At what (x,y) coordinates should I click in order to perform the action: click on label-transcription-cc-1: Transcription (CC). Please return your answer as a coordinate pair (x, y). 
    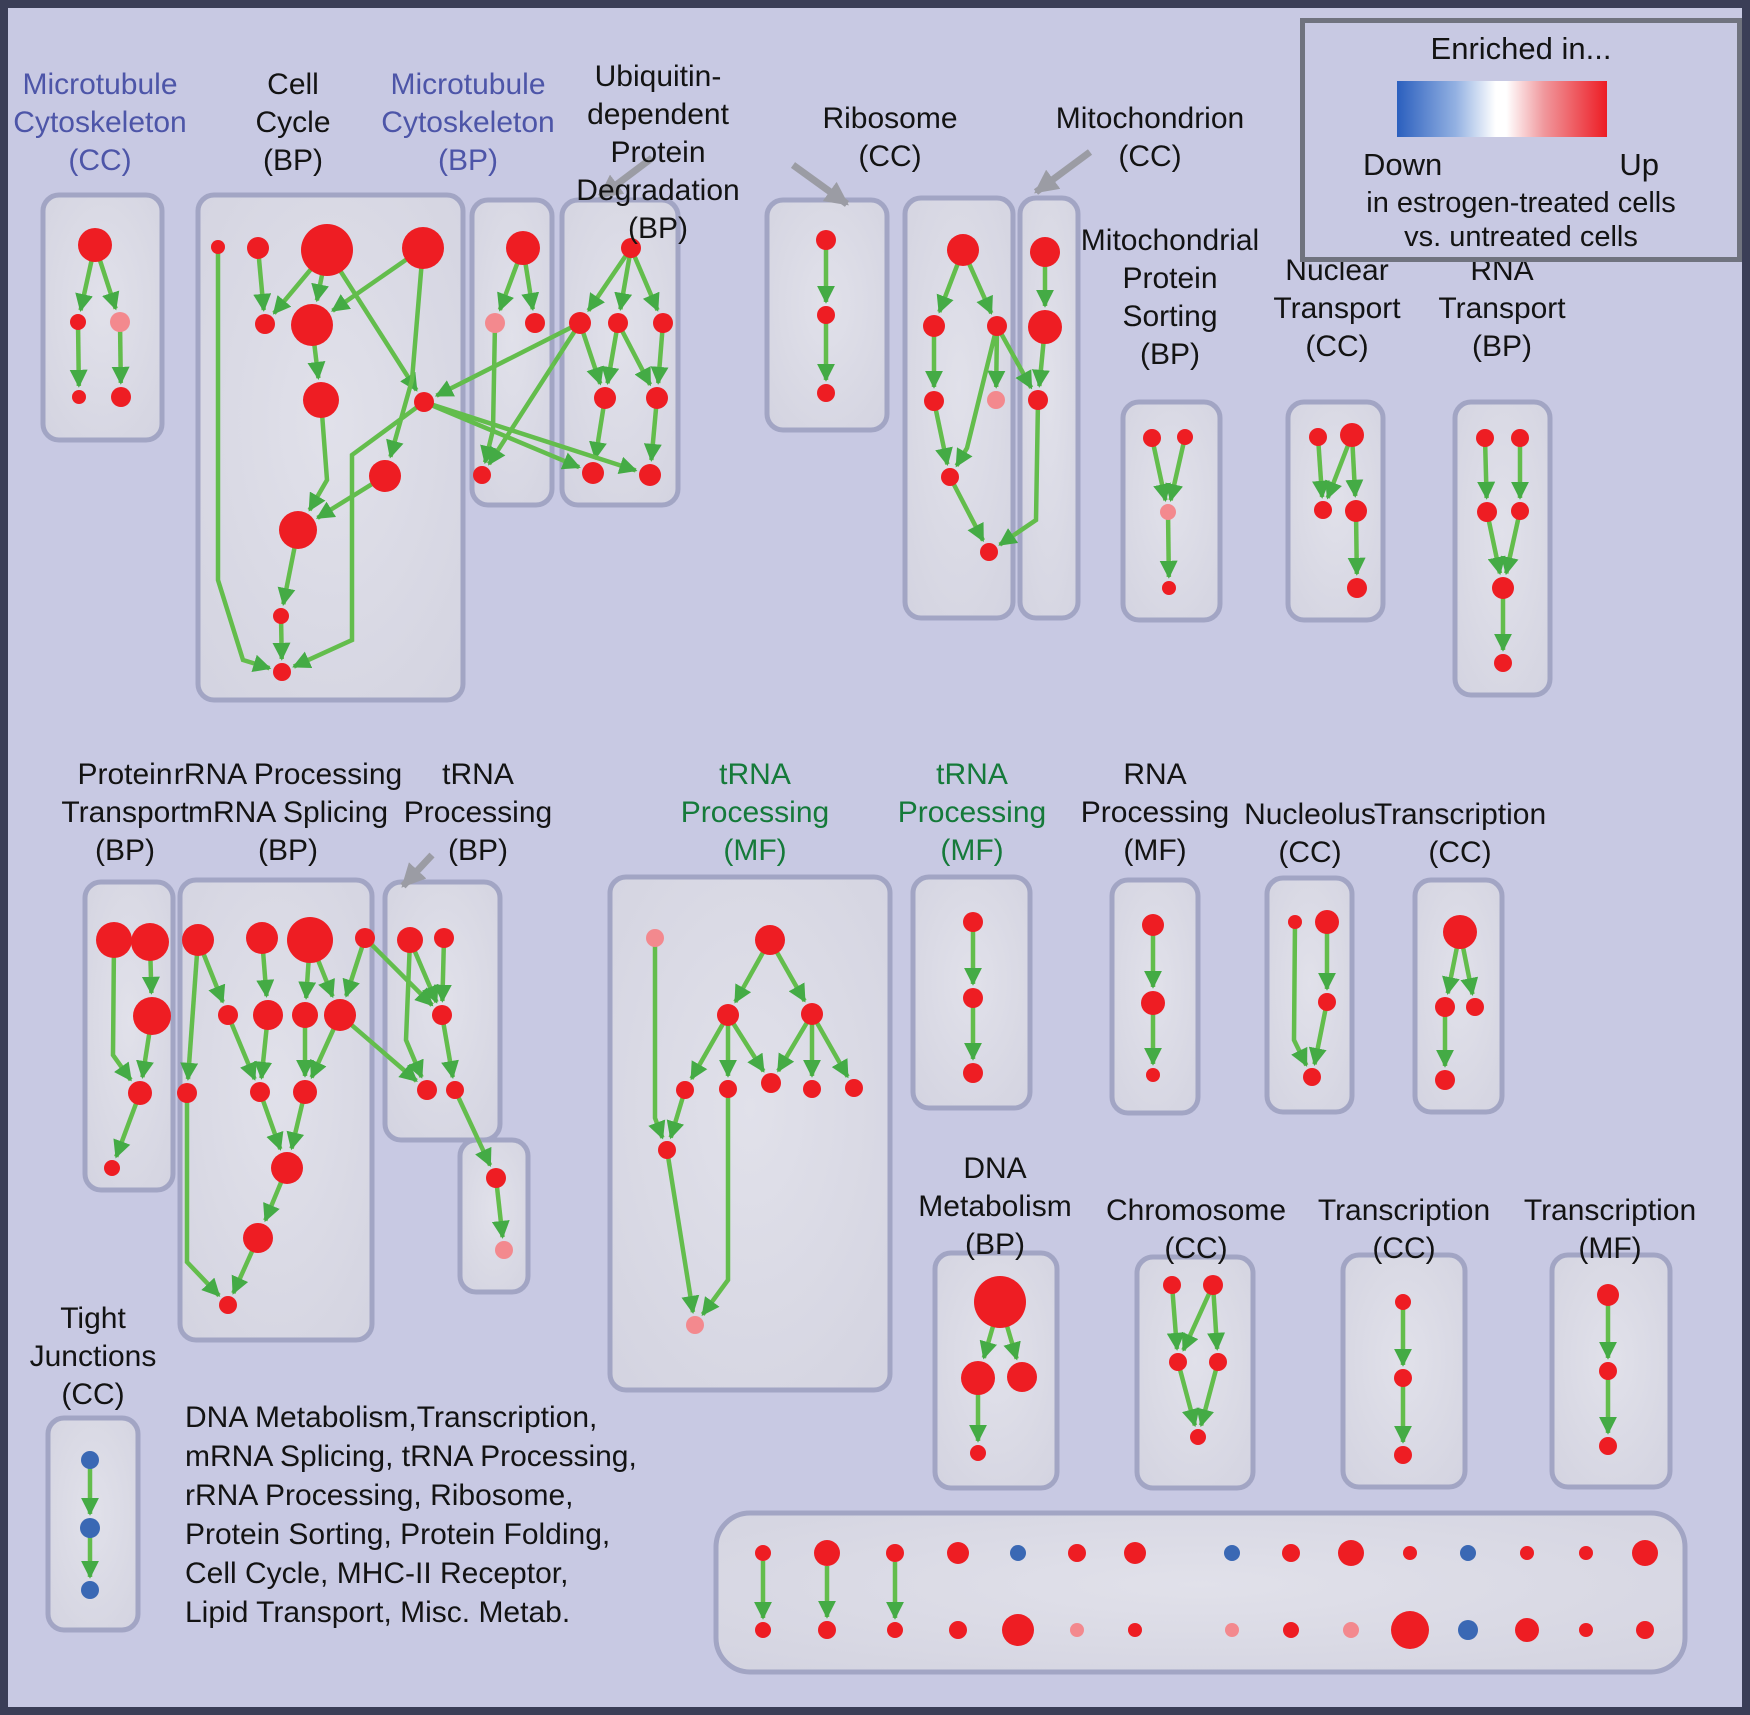
    Looking at the image, I should click on (1460, 833).